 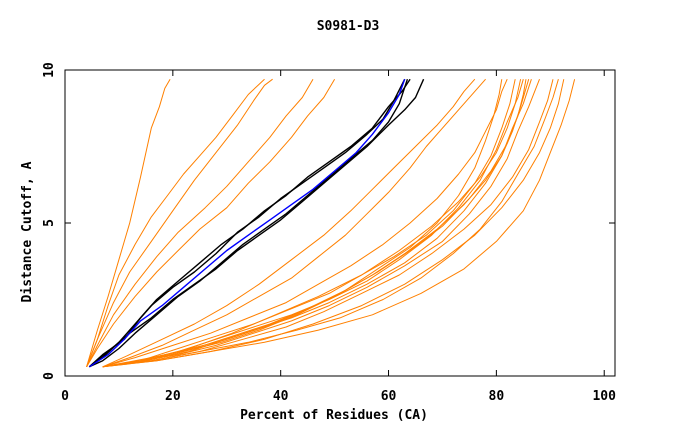 What do you see at coordinates (281, 396) in the screenshot?
I see `x-tick-label: 40` at bounding box center [281, 396].